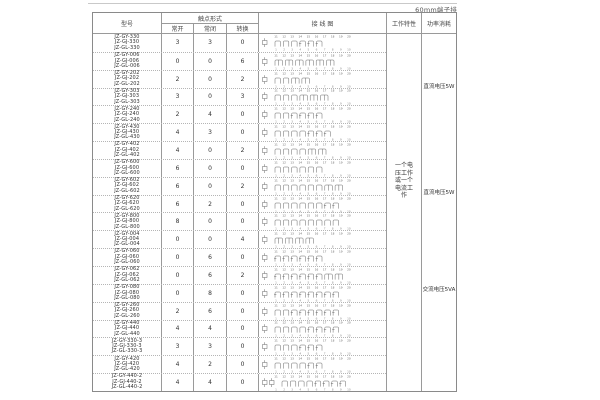 The image size is (600, 400). What do you see at coordinates (127, 287) in the screenshot?
I see `model-number: JZ-GY-080` at bounding box center [127, 287].